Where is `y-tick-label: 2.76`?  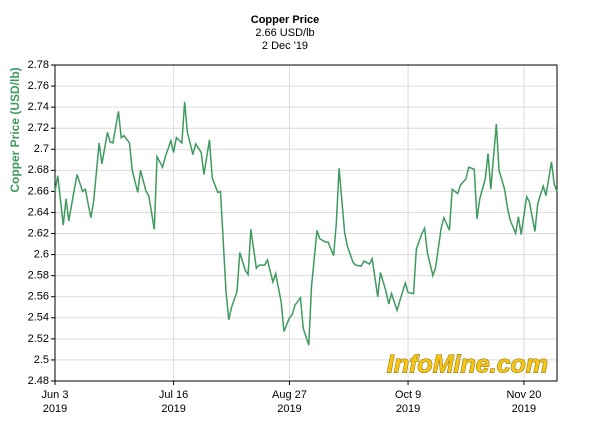
y-tick-label: 2.76 is located at coordinates (38, 86).